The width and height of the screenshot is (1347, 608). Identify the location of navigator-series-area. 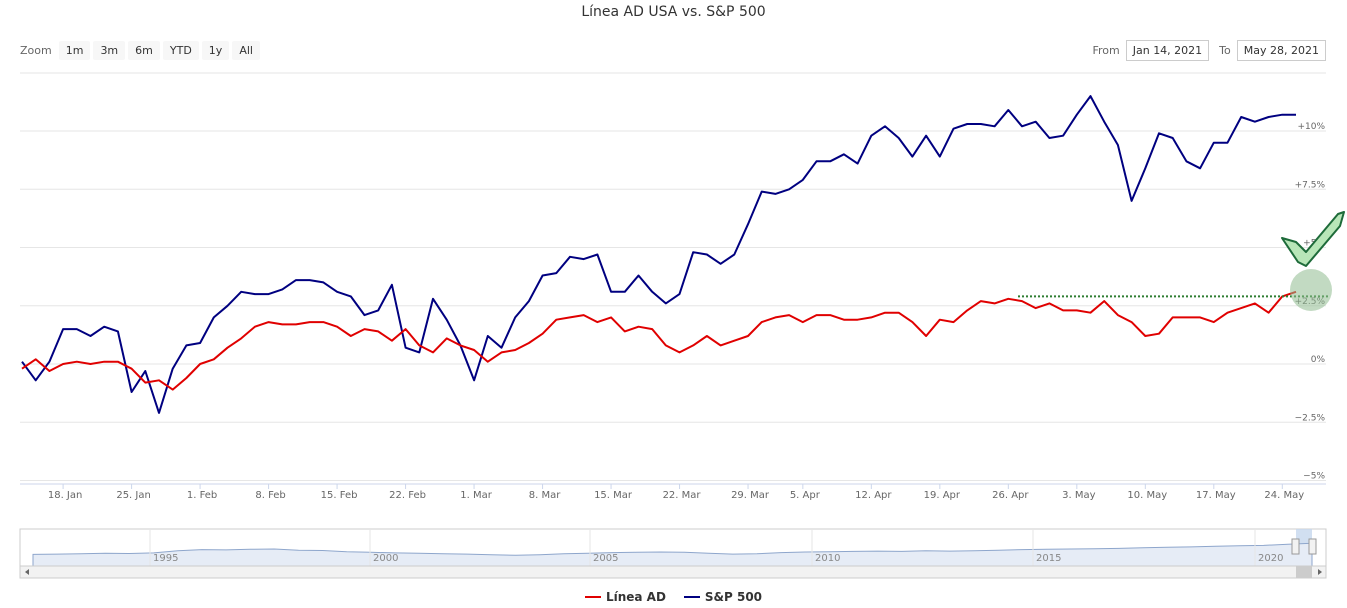
(672, 554).